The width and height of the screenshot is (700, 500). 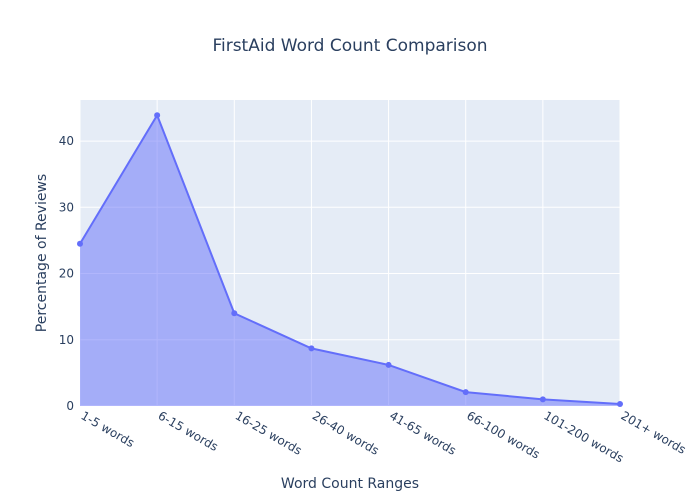 What do you see at coordinates (188, 431) in the screenshot?
I see `x-tick-label: 6-15 words` at bounding box center [188, 431].